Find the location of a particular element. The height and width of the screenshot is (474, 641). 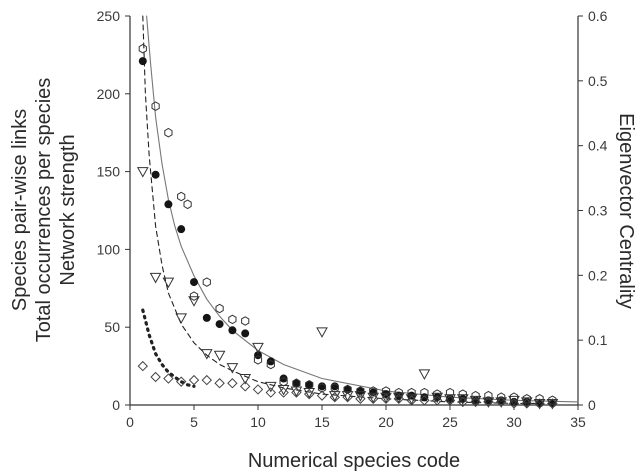

y2-tick-label: 0 is located at coordinates (592, 405).